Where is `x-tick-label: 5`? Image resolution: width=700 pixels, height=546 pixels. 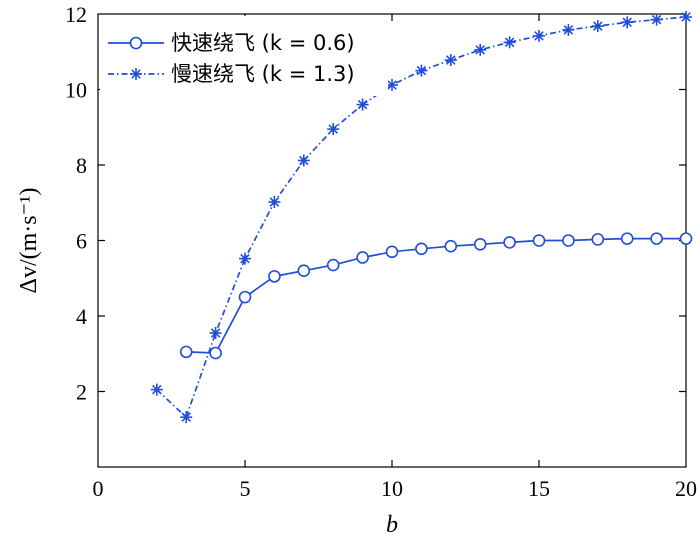 x-tick-label: 5 is located at coordinates (245, 488).